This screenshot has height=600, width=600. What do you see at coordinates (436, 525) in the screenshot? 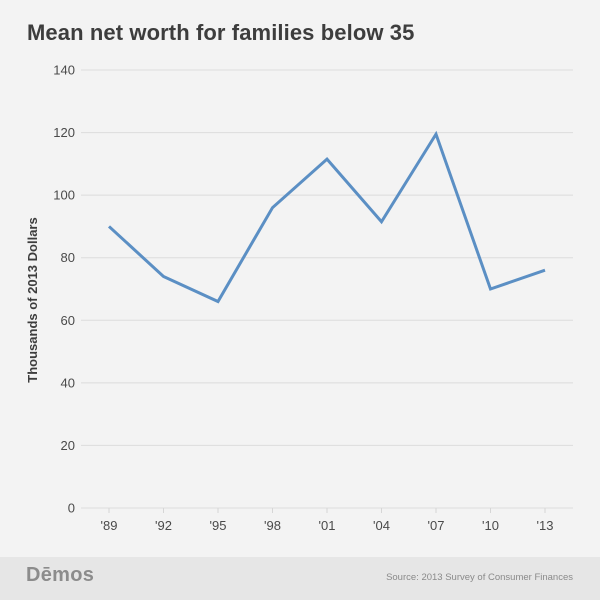
I see `x-tick-label: '07` at bounding box center [436, 525].